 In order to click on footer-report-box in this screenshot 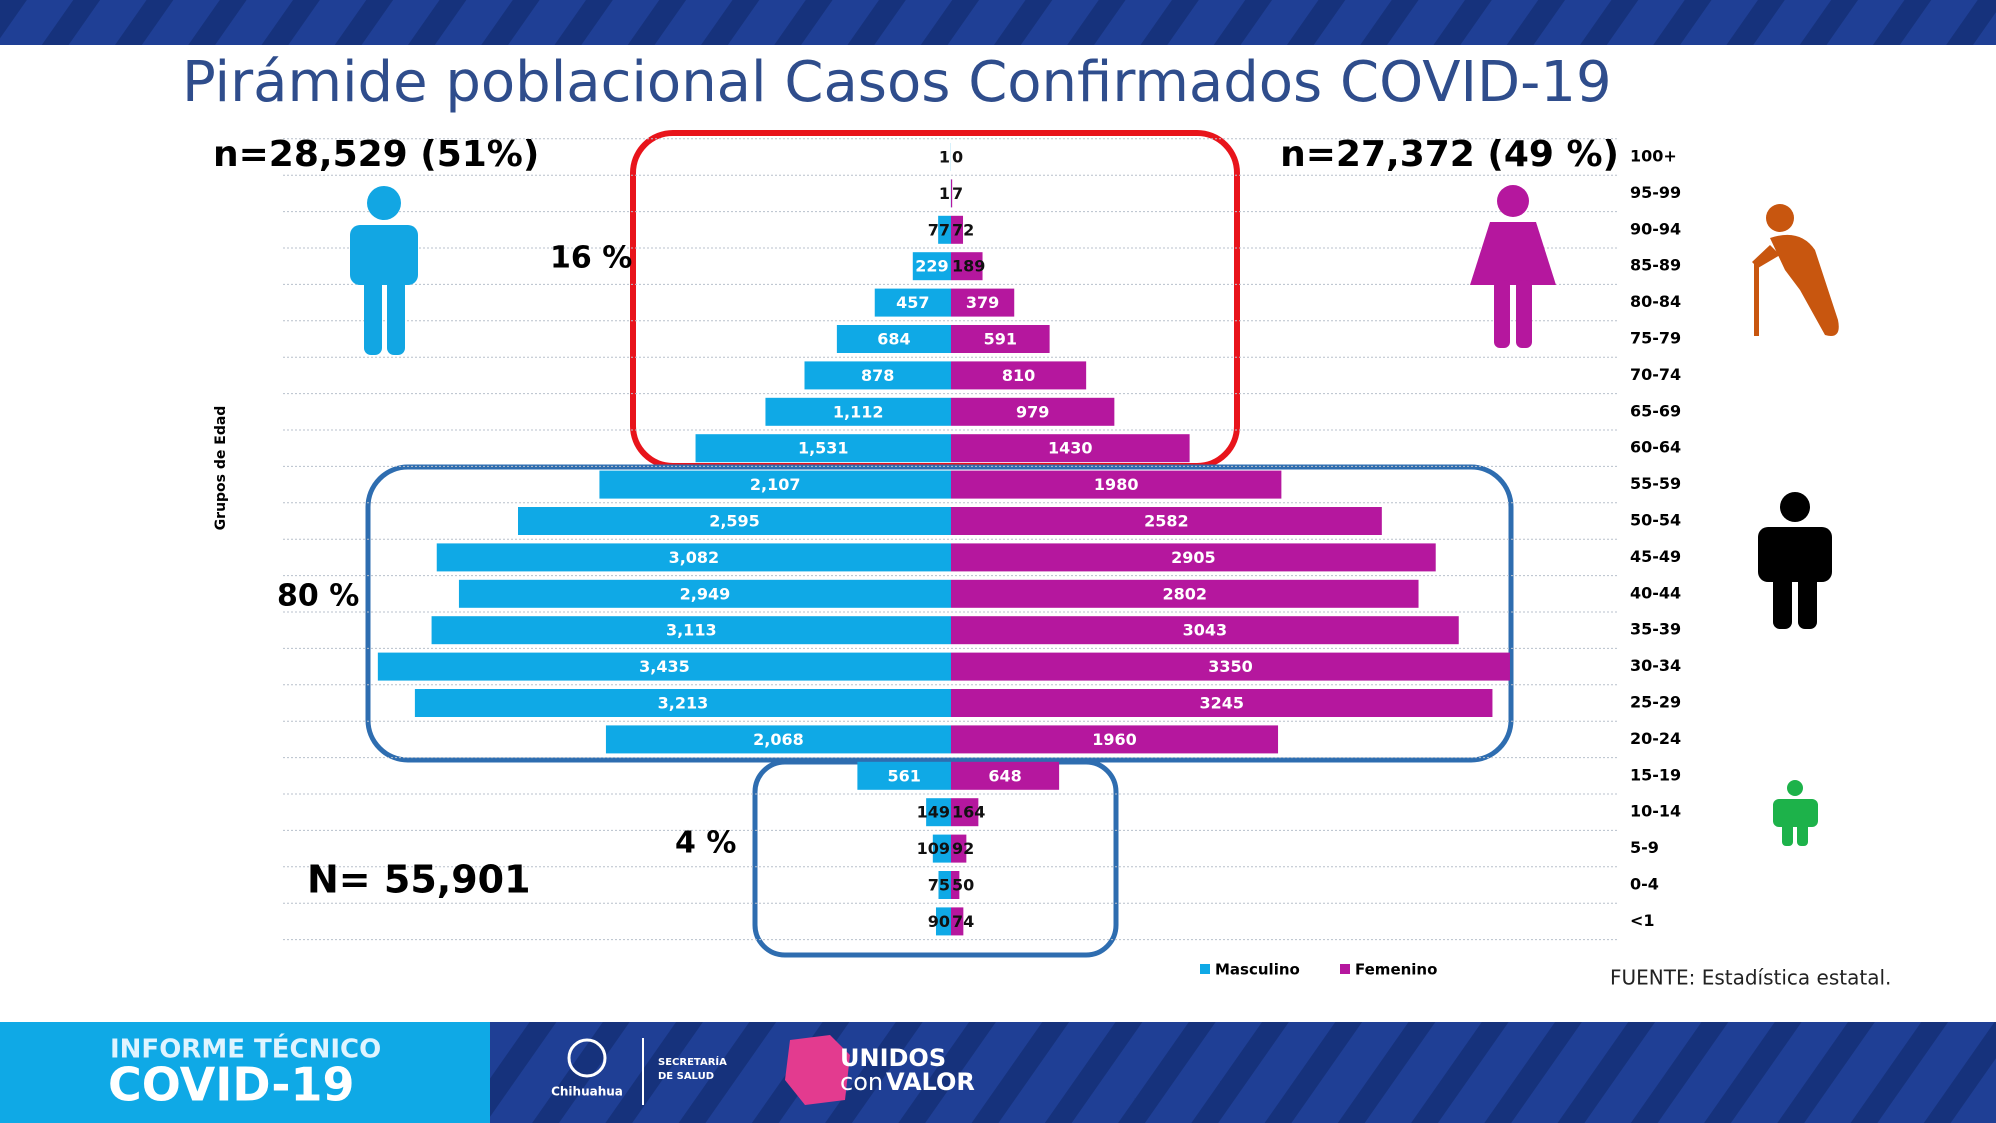, I will do `click(245, 1072)`.